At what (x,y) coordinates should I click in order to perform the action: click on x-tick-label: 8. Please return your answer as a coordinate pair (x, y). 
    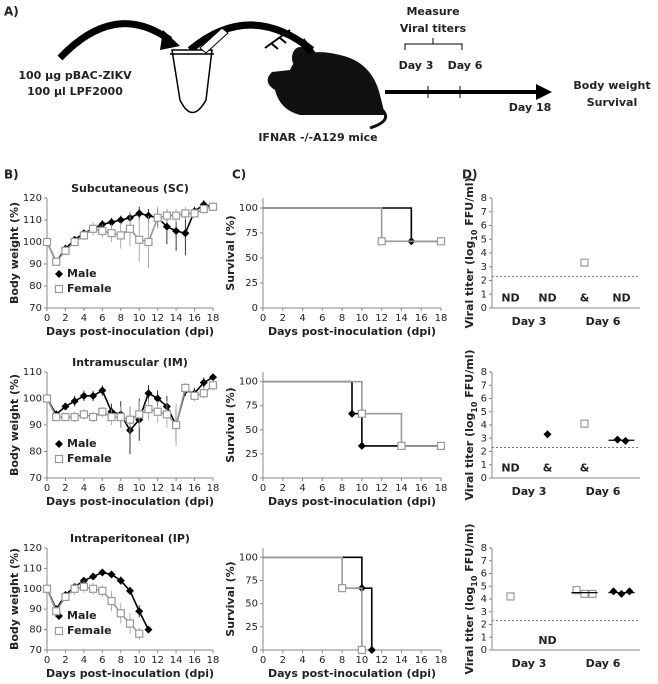
    Looking at the image, I should click on (121, 488).